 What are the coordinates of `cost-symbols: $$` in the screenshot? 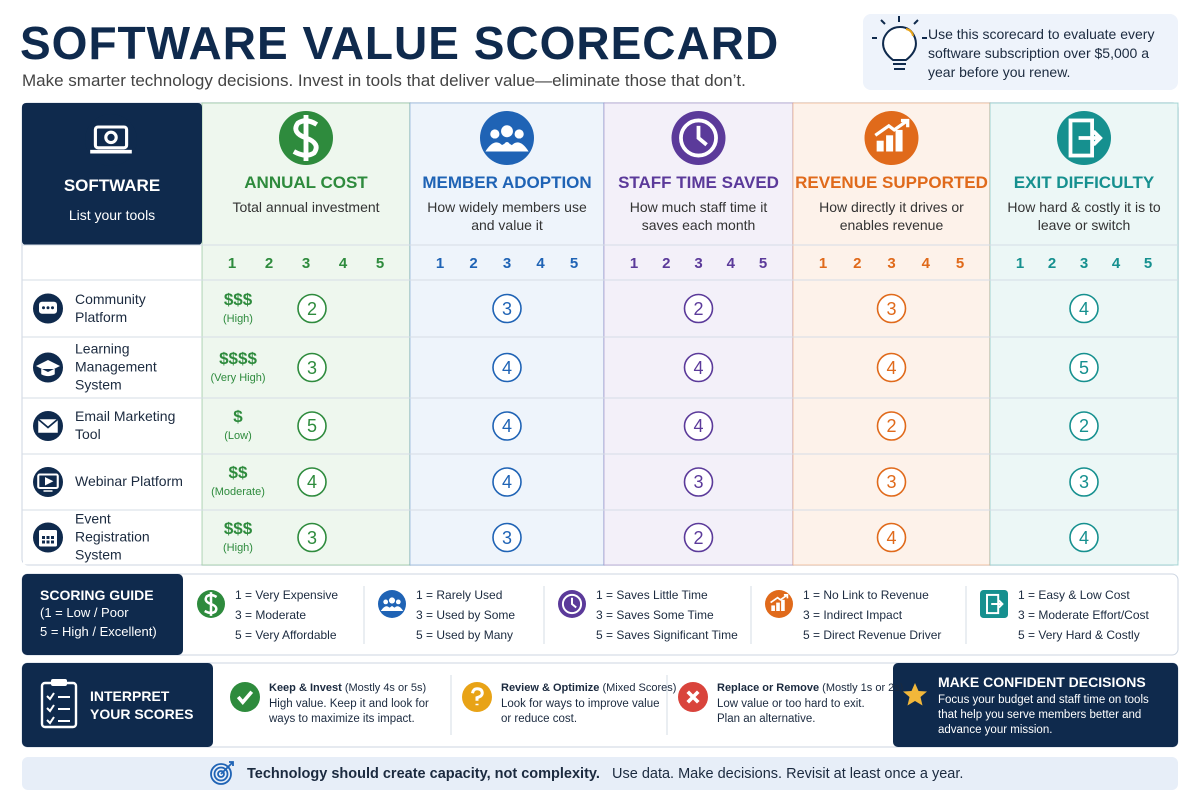 It's located at (238, 472).